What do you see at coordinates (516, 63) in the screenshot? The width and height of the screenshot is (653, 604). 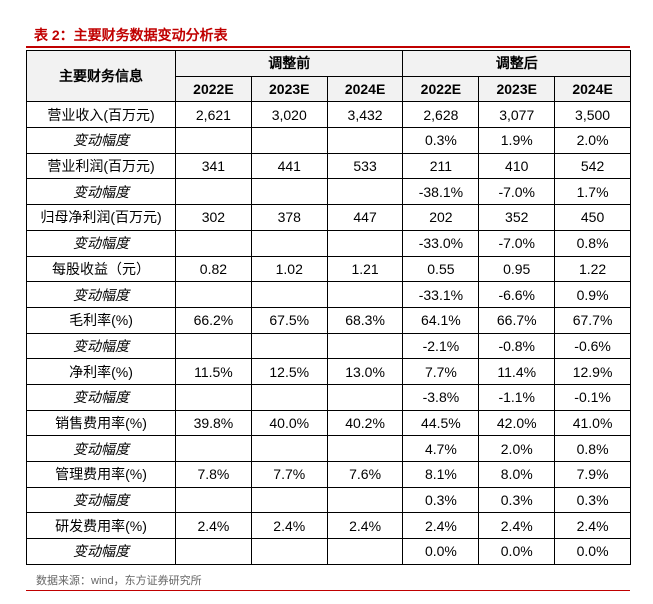 I see `header-cell: 调整后` at bounding box center [516, 63].